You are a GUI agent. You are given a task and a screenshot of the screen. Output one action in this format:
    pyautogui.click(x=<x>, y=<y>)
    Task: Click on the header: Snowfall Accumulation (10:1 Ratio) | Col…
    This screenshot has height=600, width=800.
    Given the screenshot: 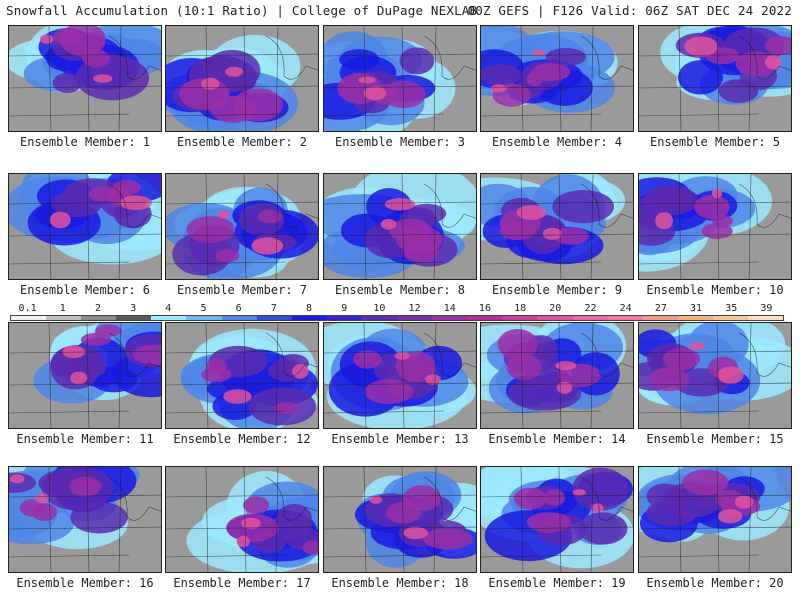 What is the action you would take?
    pyautogui.click(x=400, y=11)
    